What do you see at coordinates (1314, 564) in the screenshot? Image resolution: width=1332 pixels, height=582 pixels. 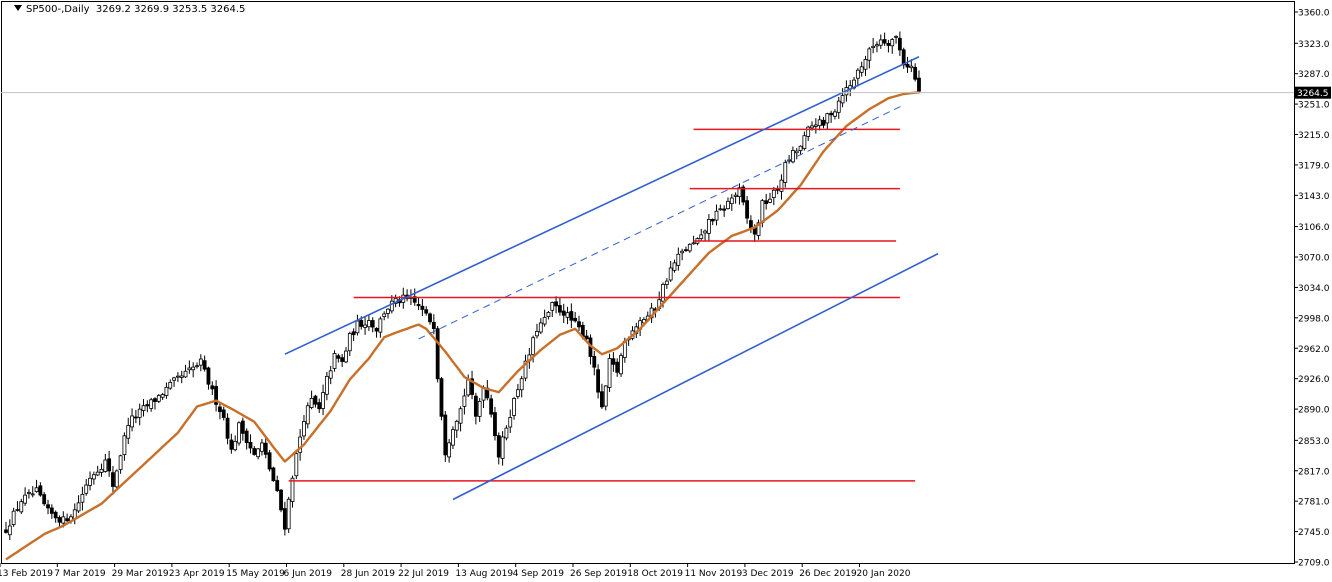 I see `y-tick-label: 2709.0` at bounding box center [1314, 564].